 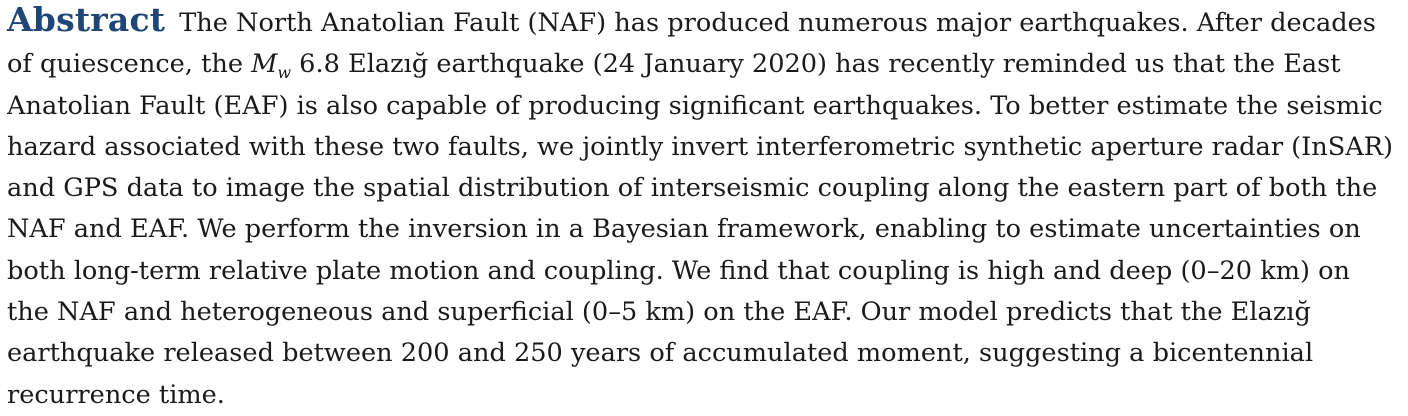 I want to click on magnitude-subscript: w, so click(x=284, y=73).